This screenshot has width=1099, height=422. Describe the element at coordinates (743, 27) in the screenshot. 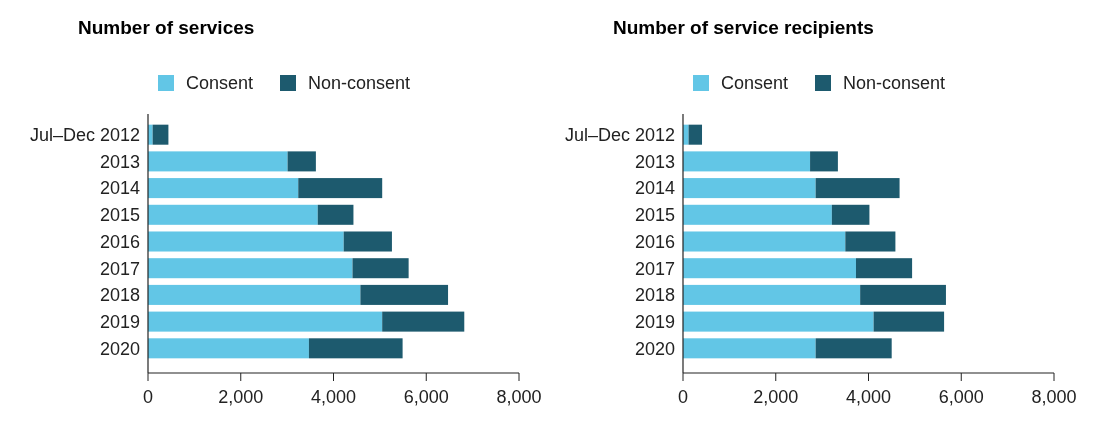

I see `chart-title: Number of service recipients` at that location.